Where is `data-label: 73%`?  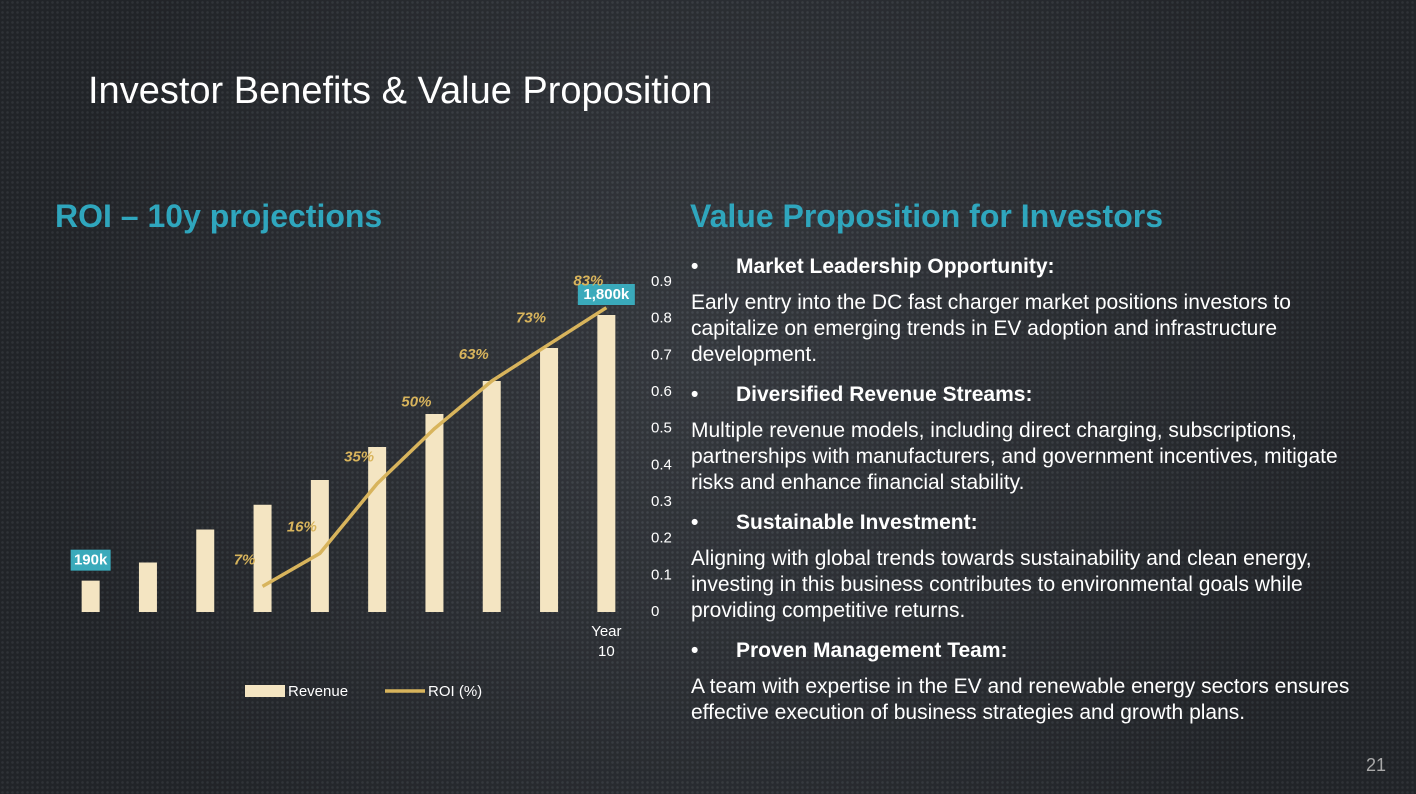 data-label: 73% is located at coordinates (531, 317).